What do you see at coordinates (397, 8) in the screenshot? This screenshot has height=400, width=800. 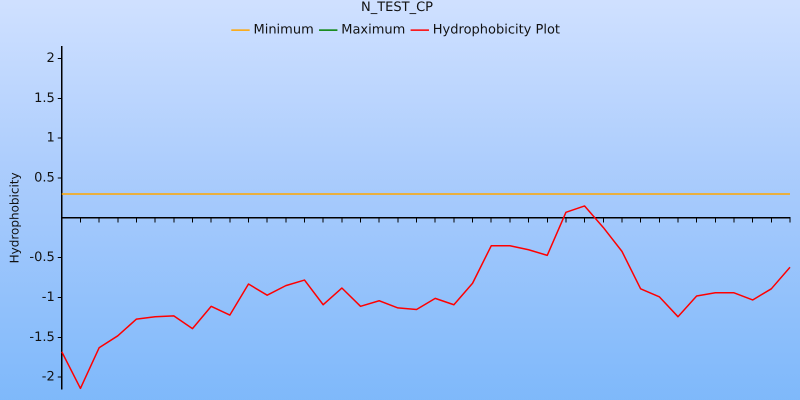 I see `chart-title: N_TEST_CP` at bounding box center [397, 8].